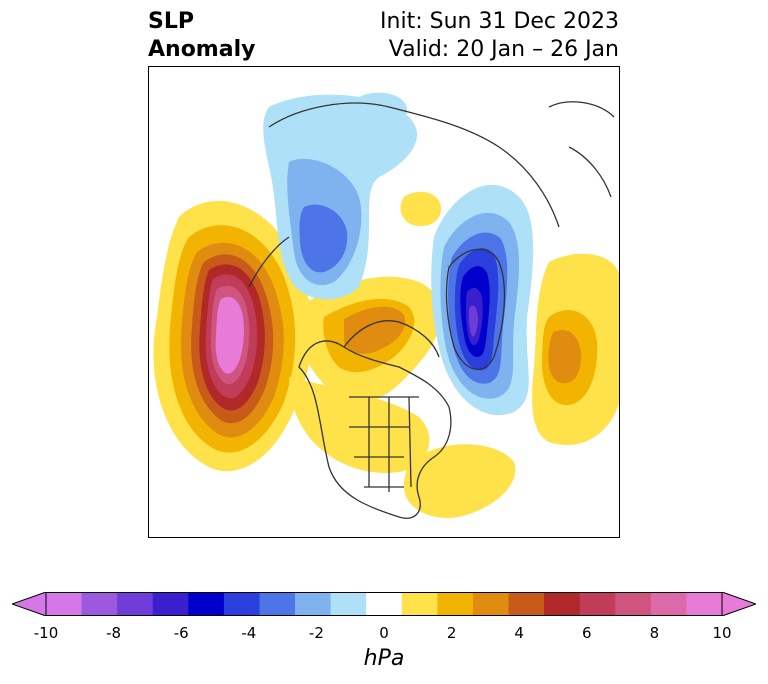 This screenshot has height=684, width=768. Describe the element at coordinates (587, 633) in the screenshot. I see `colorbar-tick-label: 6` at that location.